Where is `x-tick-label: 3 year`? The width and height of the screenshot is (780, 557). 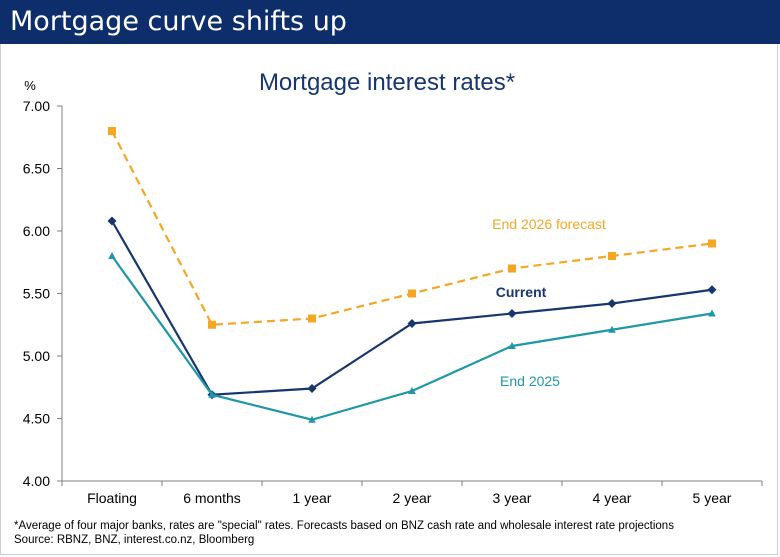
x-tick-label: 3 year is located at coordinates (512, 498).